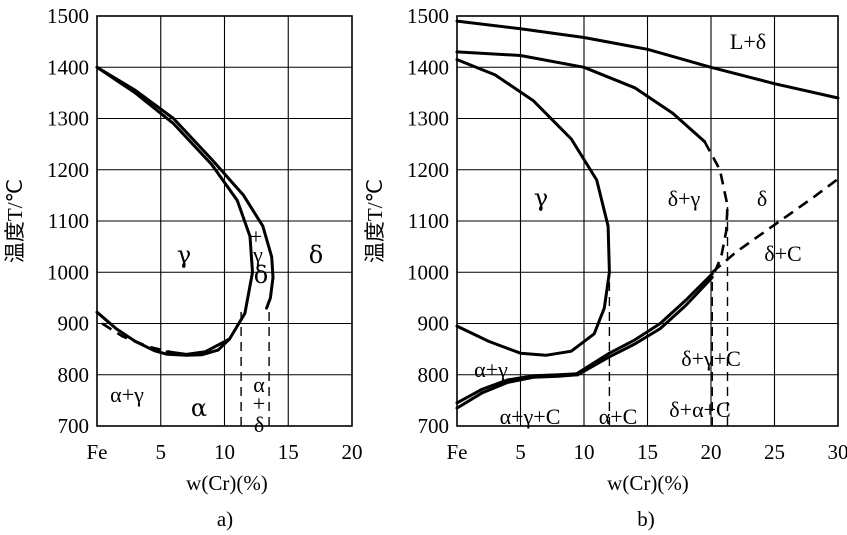 This screenshot has height=535, width=847. Describe the element at coordinates (748, 41) in the screenshot. I see `phase-region-label: L+δ` at that location.